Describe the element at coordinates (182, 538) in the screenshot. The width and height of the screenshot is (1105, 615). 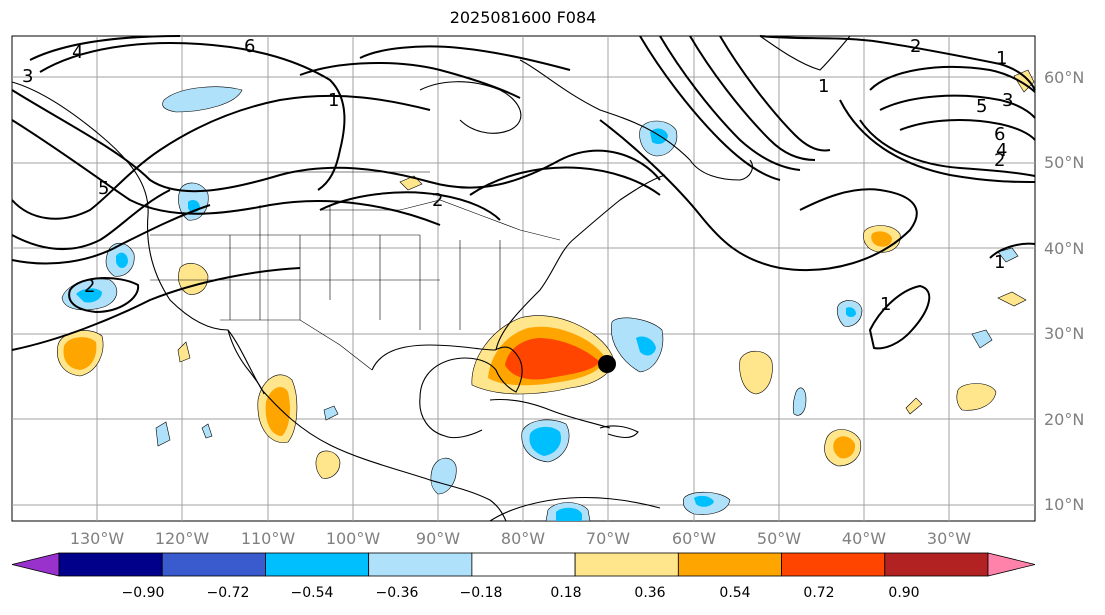
I see `lon-label-120w: 120°W` at that location.